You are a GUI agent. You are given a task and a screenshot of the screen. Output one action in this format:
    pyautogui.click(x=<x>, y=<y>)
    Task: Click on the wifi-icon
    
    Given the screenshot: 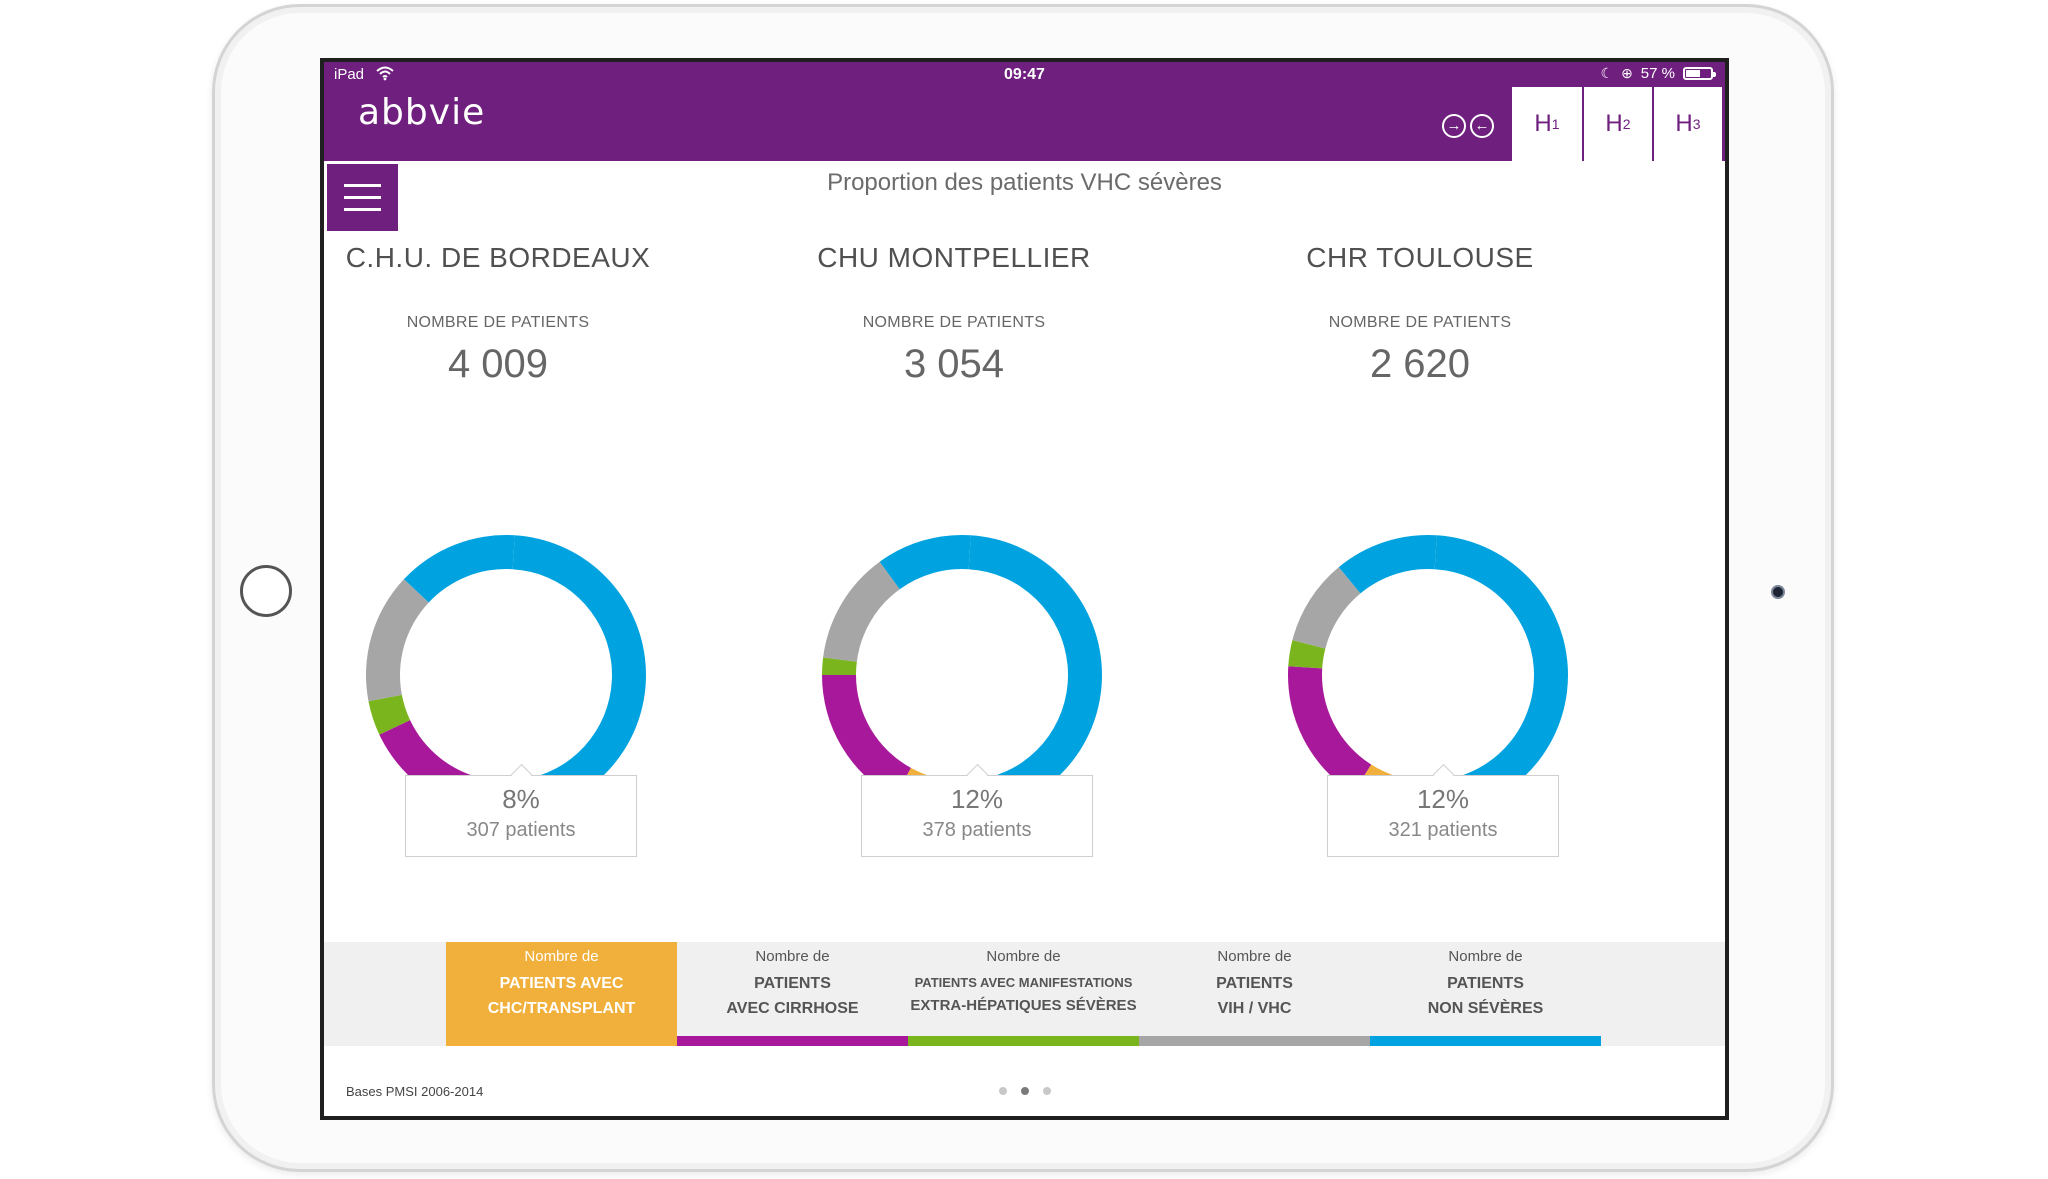 What is the action you would take?
    pyautogui.click(x=385, y=73)
    